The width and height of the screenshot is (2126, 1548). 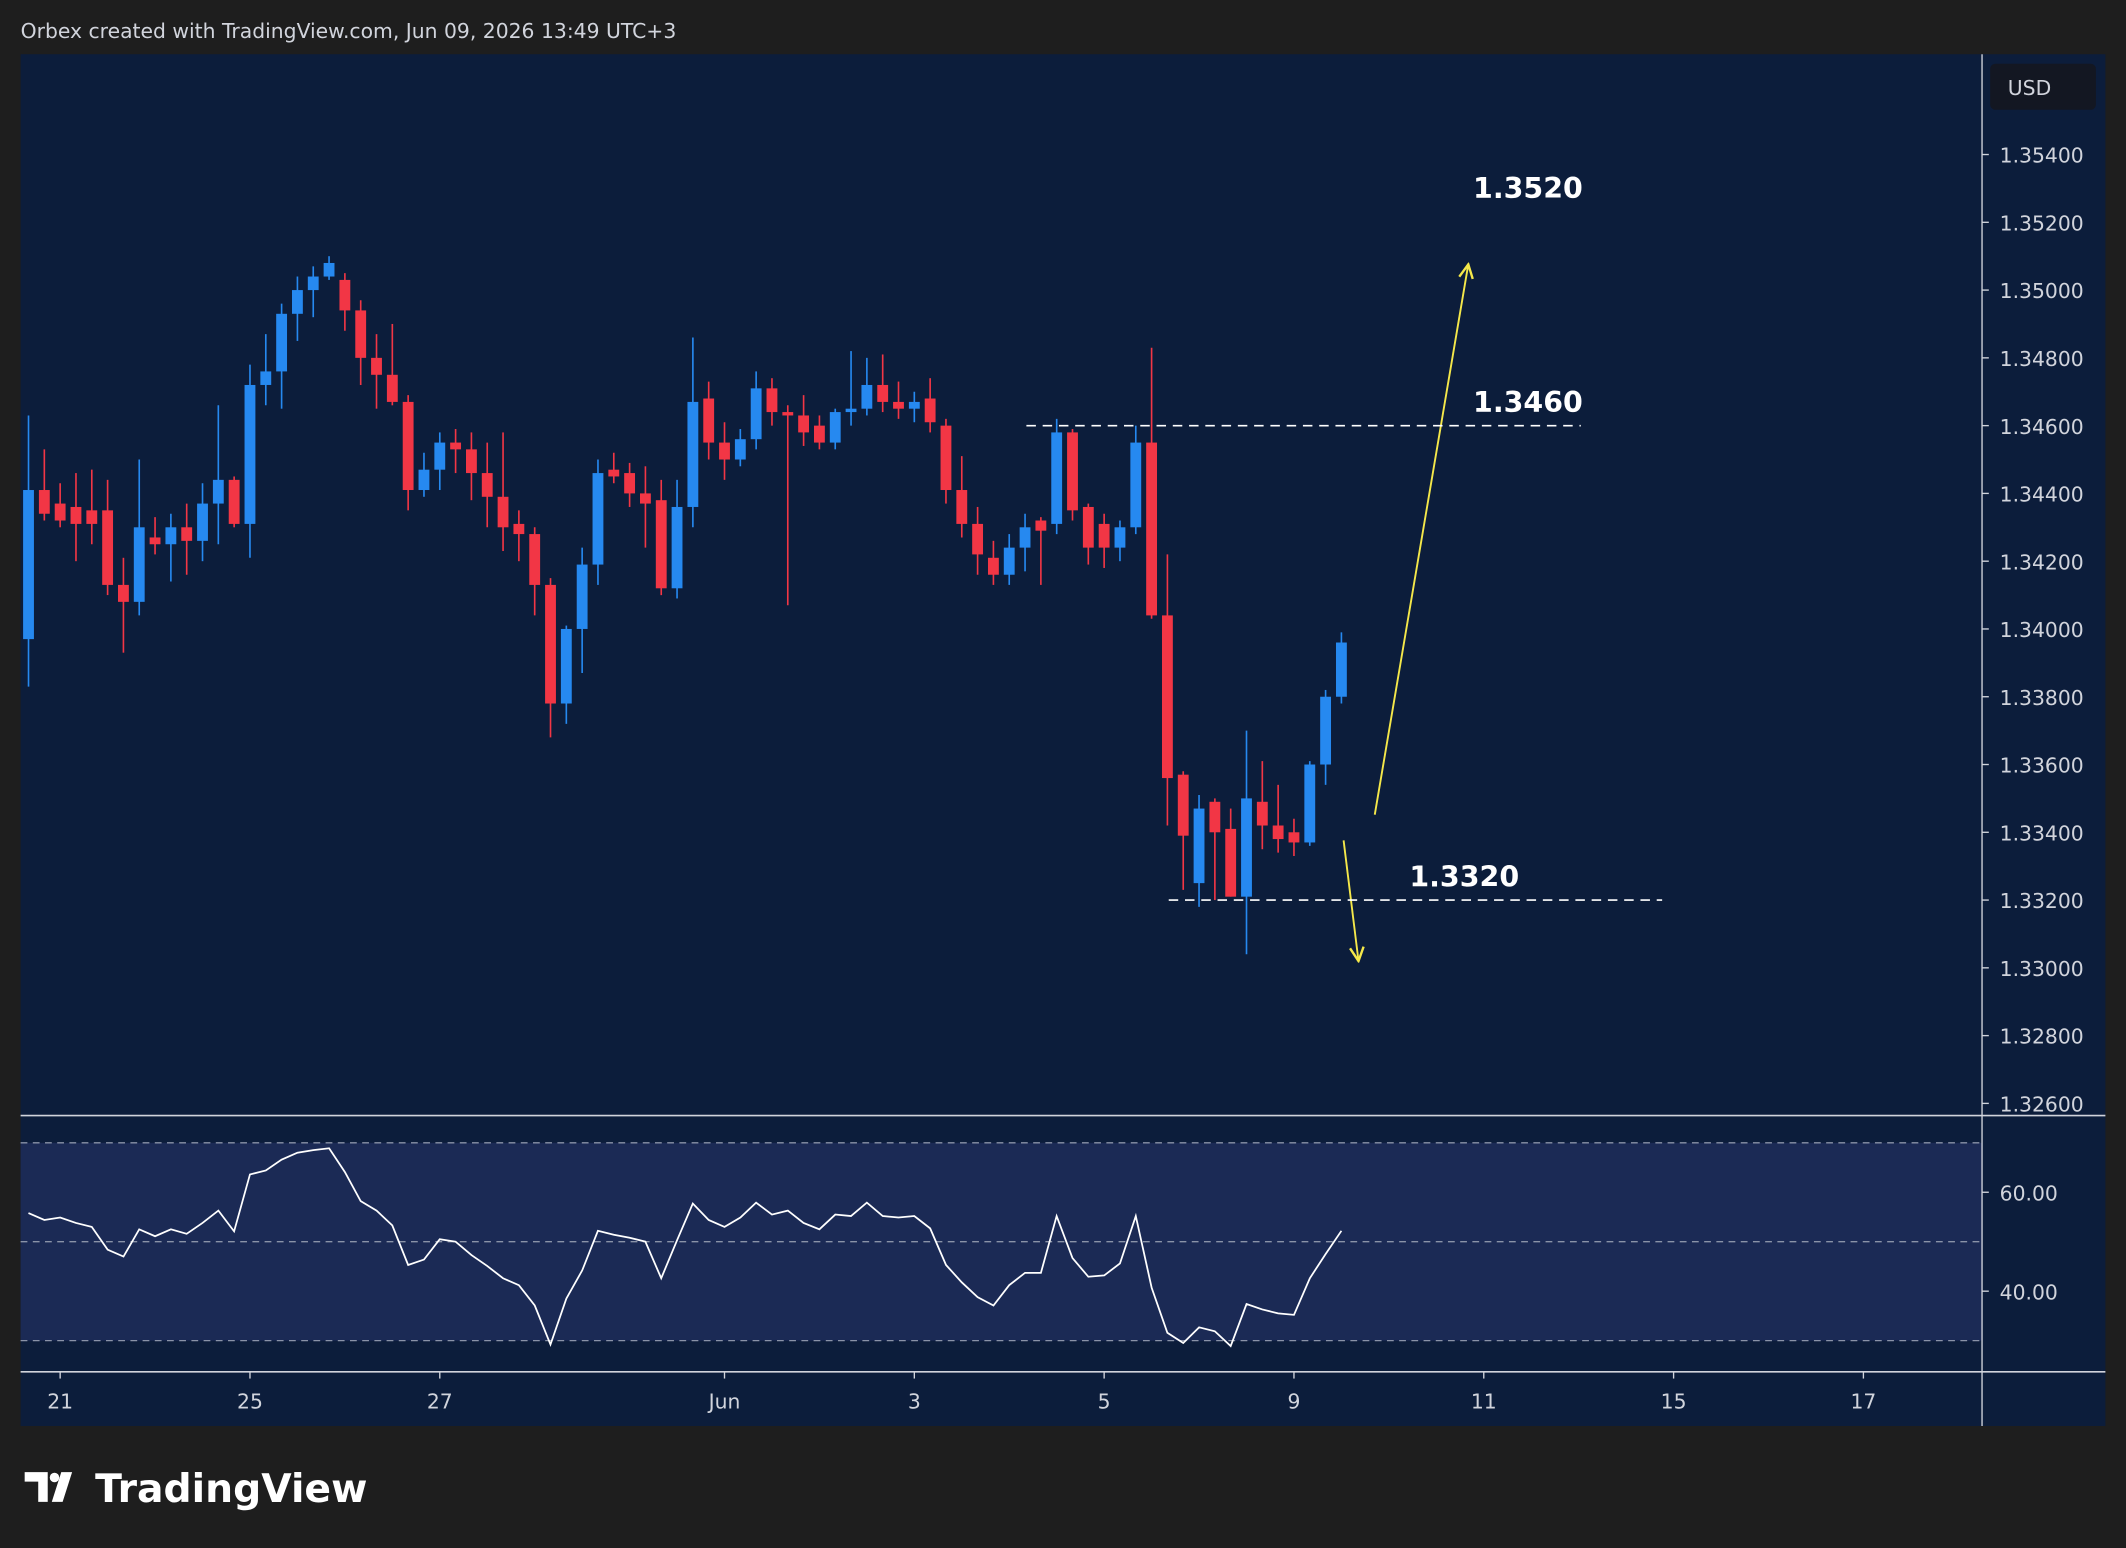 I want to click on x-tick-label: 15, so click(x=1674, y=1401).